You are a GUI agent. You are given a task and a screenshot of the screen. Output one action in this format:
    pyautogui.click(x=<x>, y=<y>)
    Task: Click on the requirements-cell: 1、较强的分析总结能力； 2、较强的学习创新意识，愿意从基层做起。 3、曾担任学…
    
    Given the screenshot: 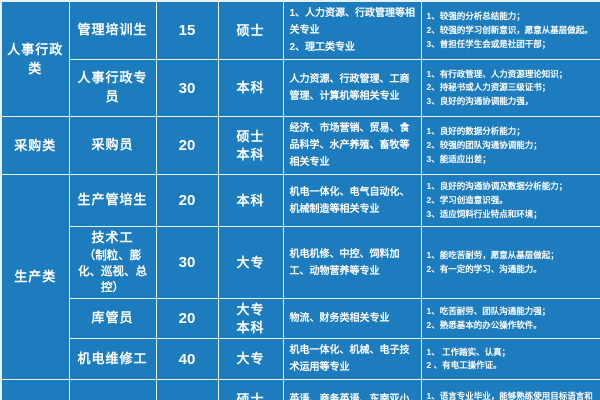 What is the action you would take?
    pyautogui.click(x=510, y=30)
    